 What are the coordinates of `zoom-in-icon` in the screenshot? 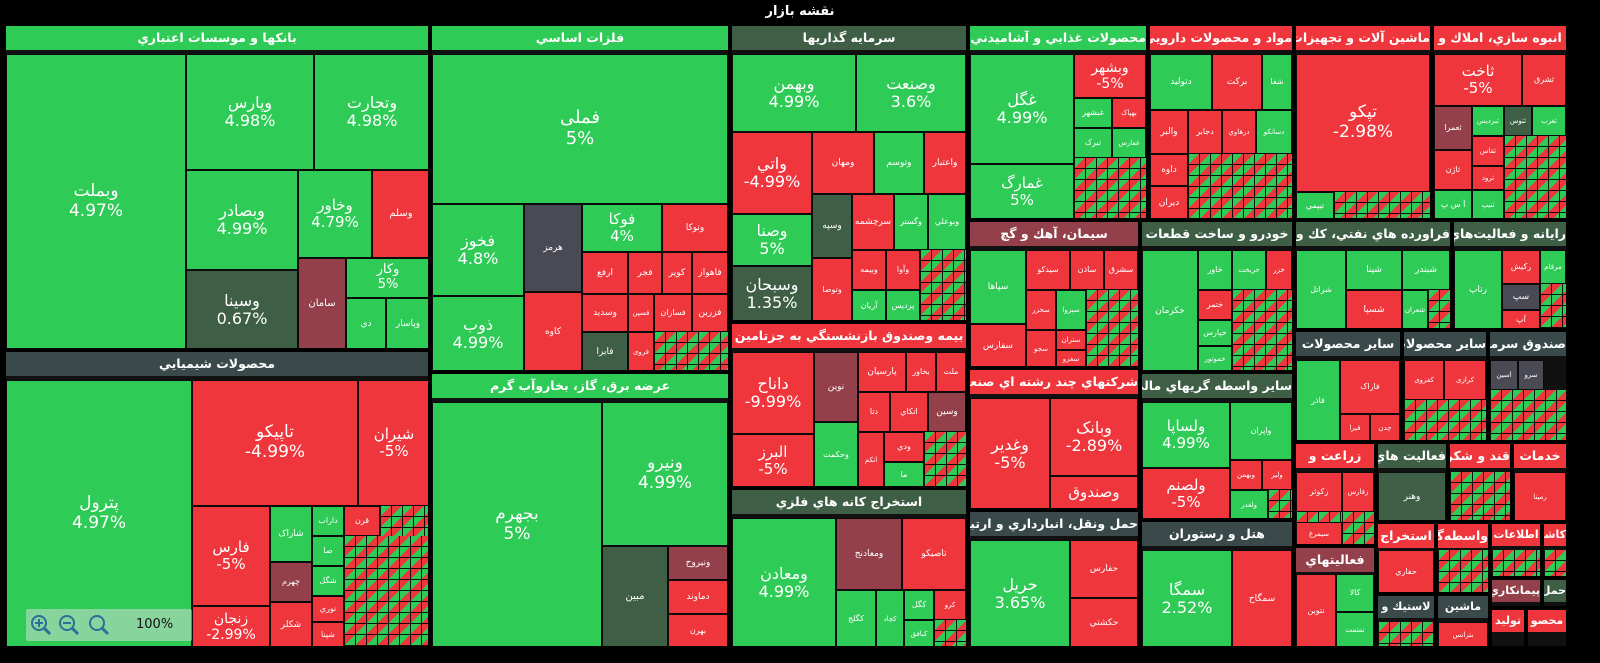 It's located at (41, 625).